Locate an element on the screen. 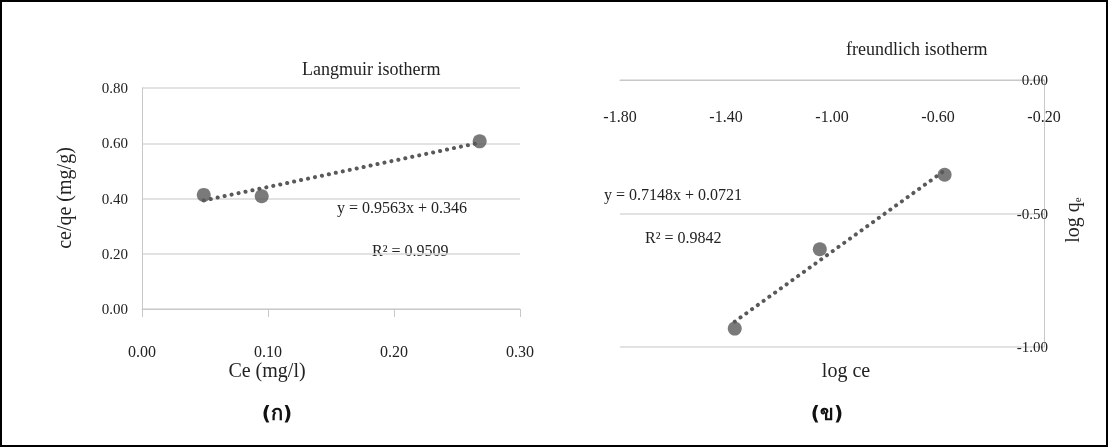 The height and width of the screenshot is (447, 1108). y-tick-label: 0.40 is located at coordinates (114, 198).